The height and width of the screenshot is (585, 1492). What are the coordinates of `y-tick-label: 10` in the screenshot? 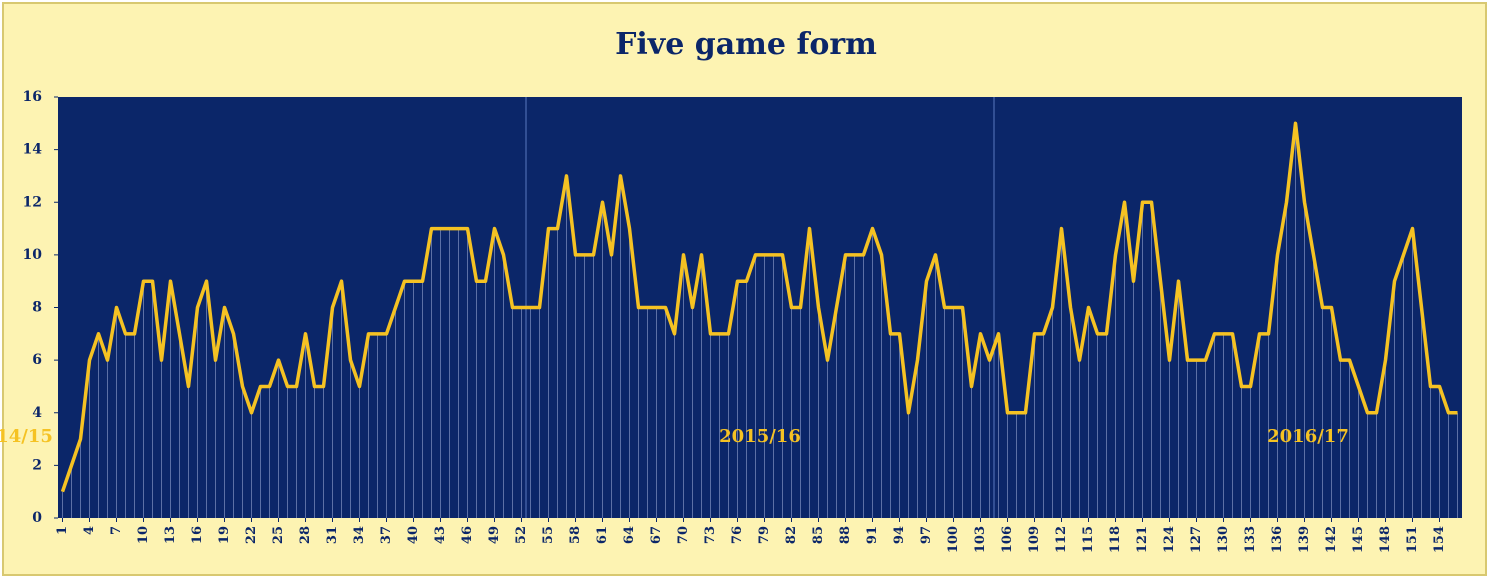 It's located at (33, 255).